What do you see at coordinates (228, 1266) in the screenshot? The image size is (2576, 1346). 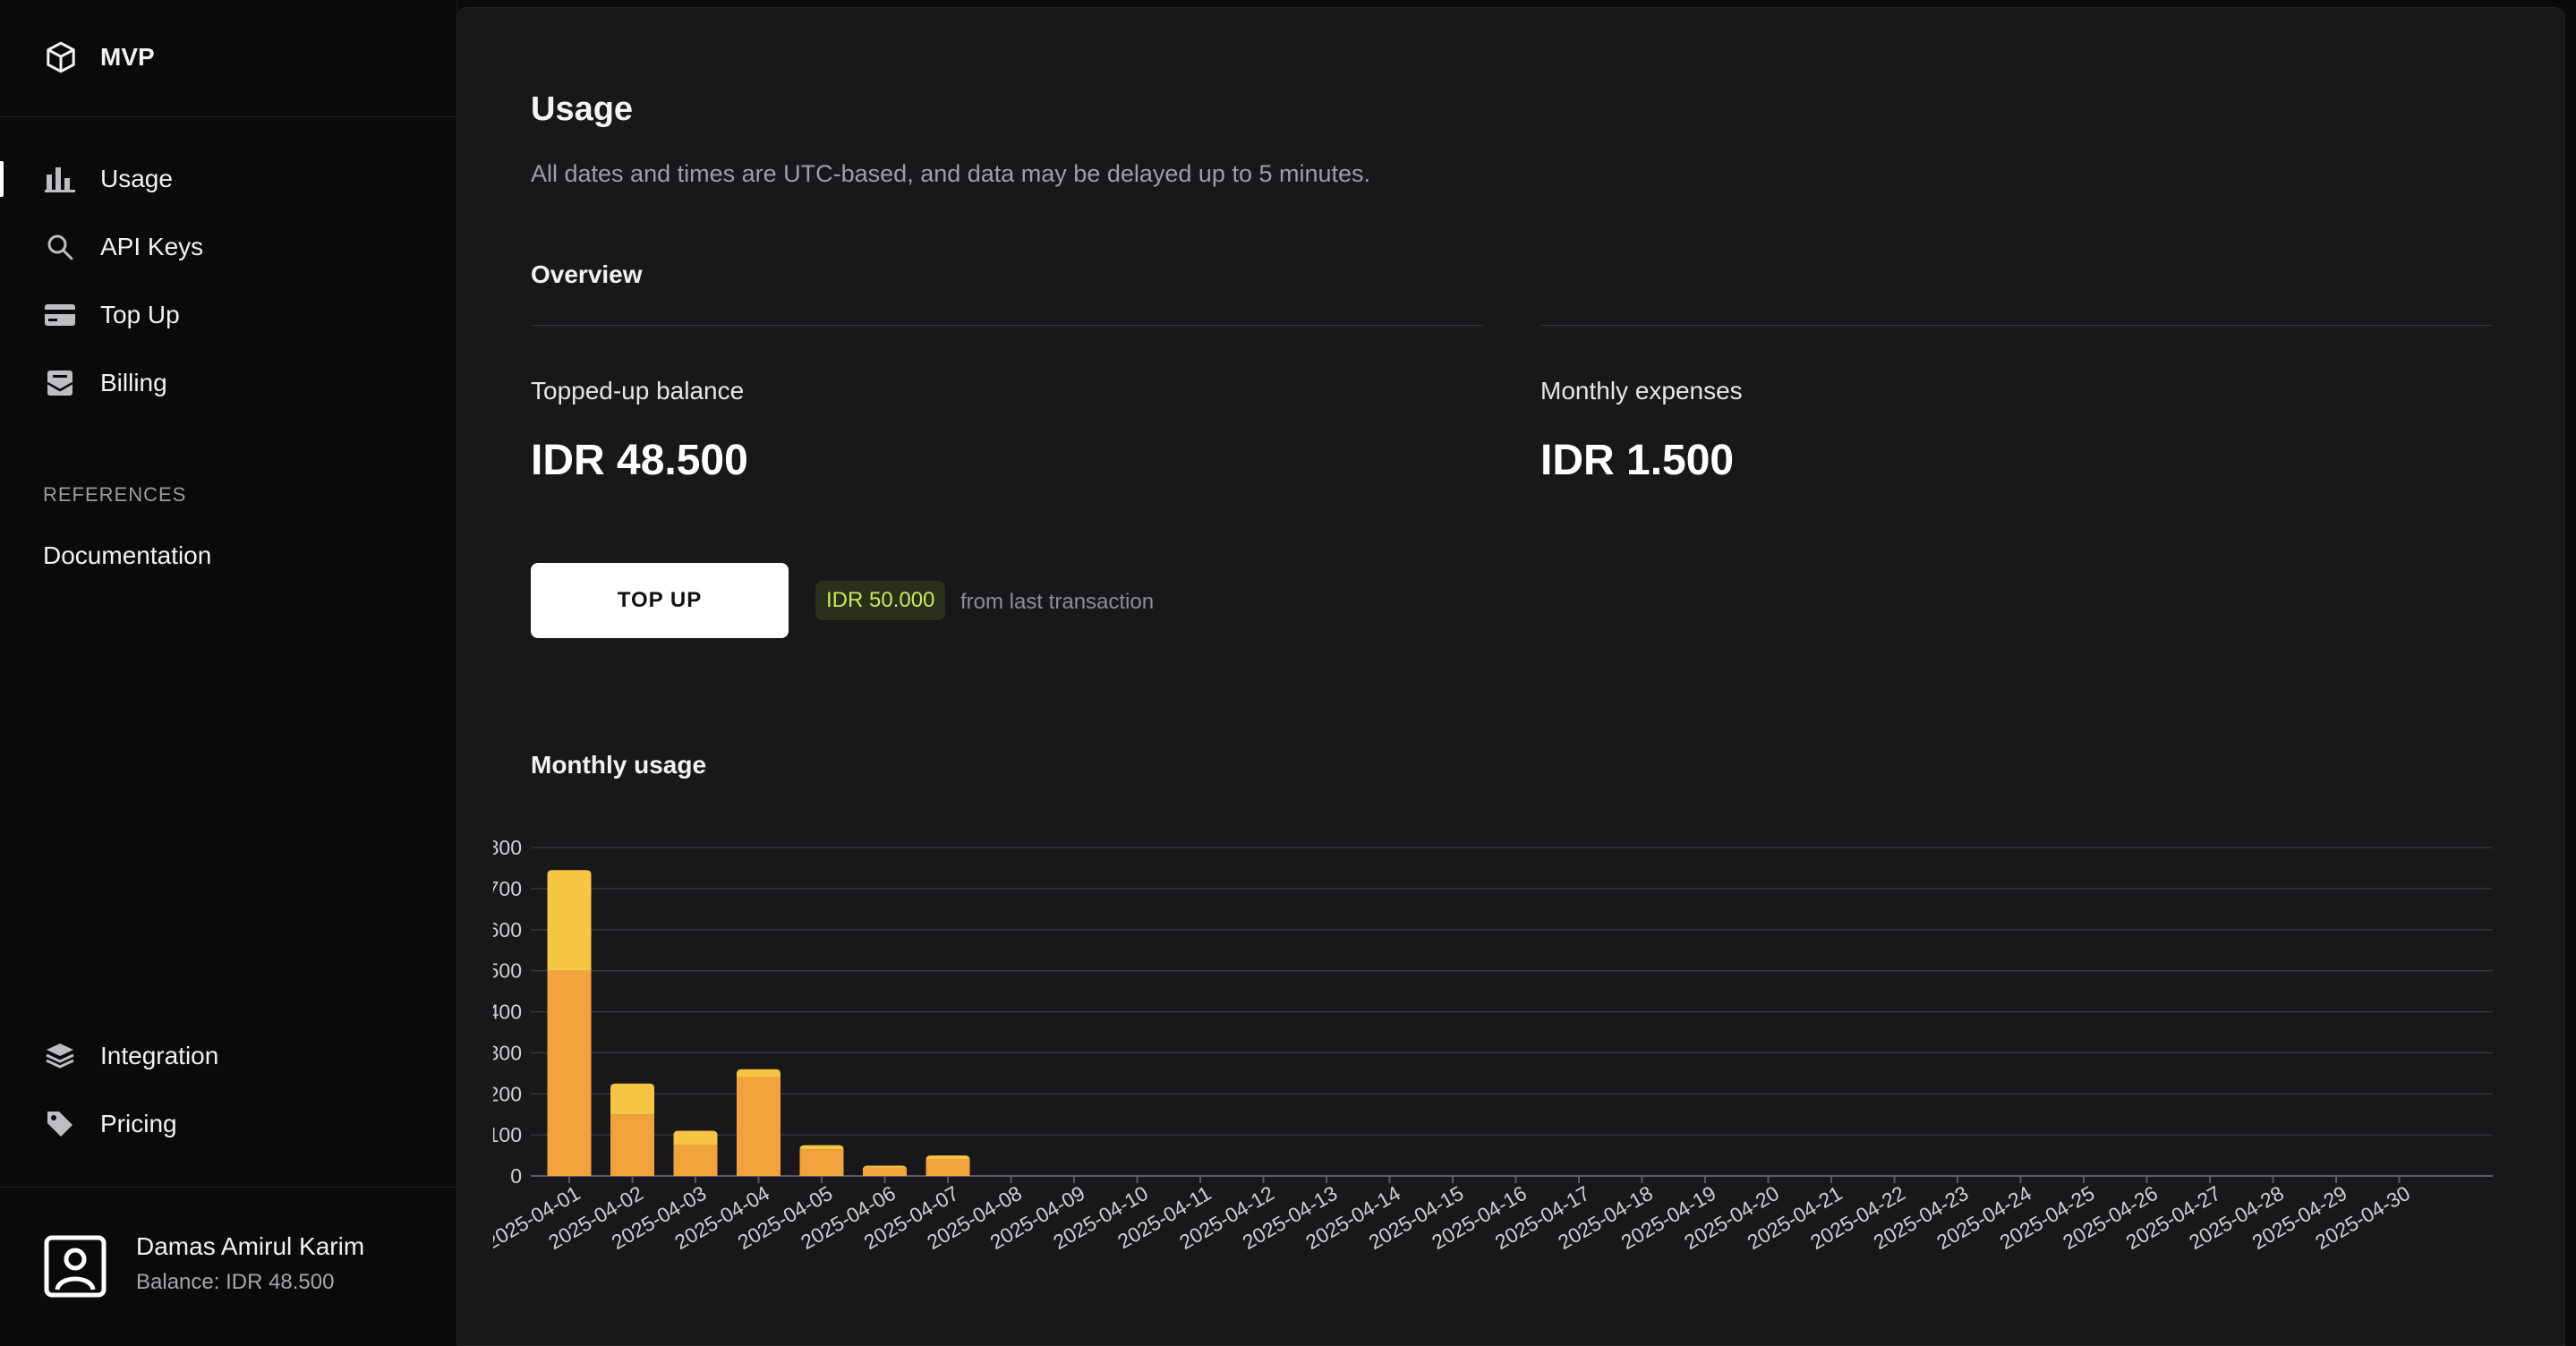 I see `user-profile: Damas Amirul Karim Balance: IDR 48.500` at bounding box center [228, 1266].